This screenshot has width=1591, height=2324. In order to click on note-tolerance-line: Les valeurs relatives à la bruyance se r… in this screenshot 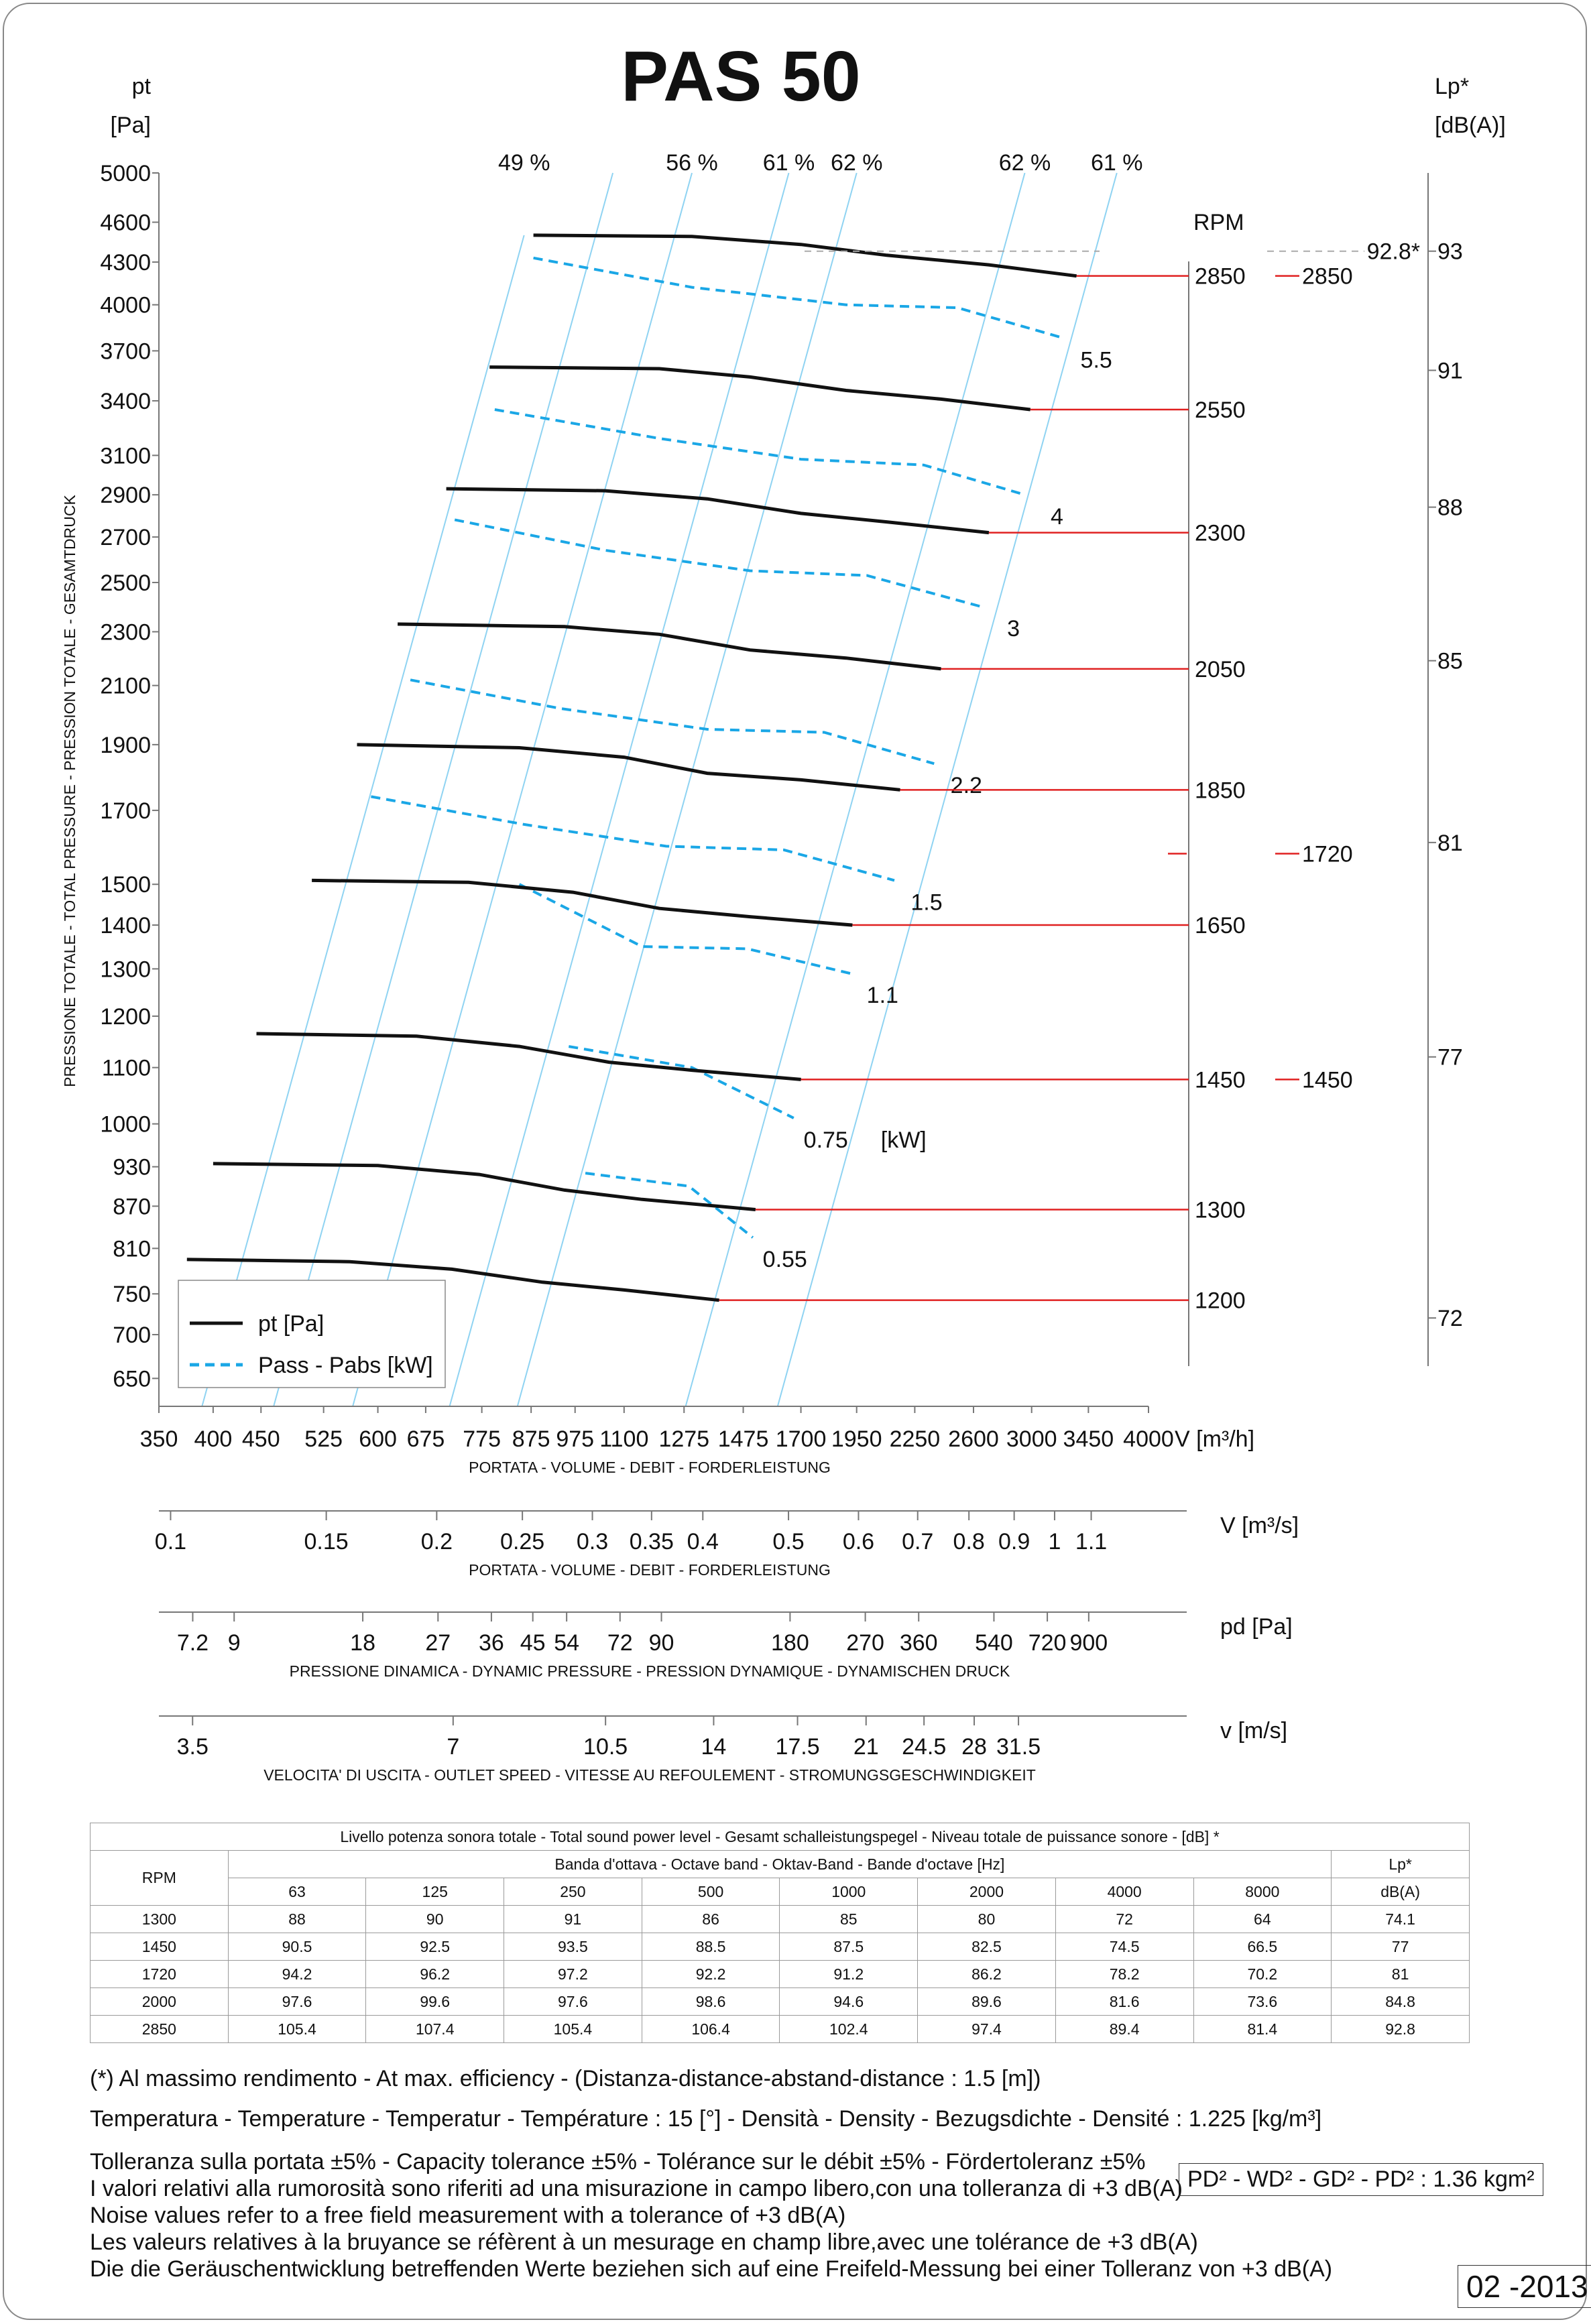, I will do `click(644, 2242)`.